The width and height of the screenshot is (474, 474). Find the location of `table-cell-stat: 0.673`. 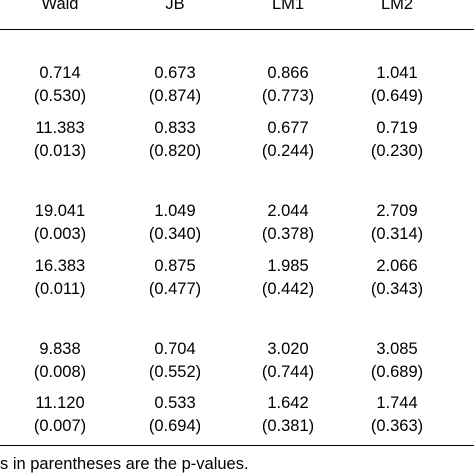

table-cell-stat: 0.673 is located at coordinates (175, 73).